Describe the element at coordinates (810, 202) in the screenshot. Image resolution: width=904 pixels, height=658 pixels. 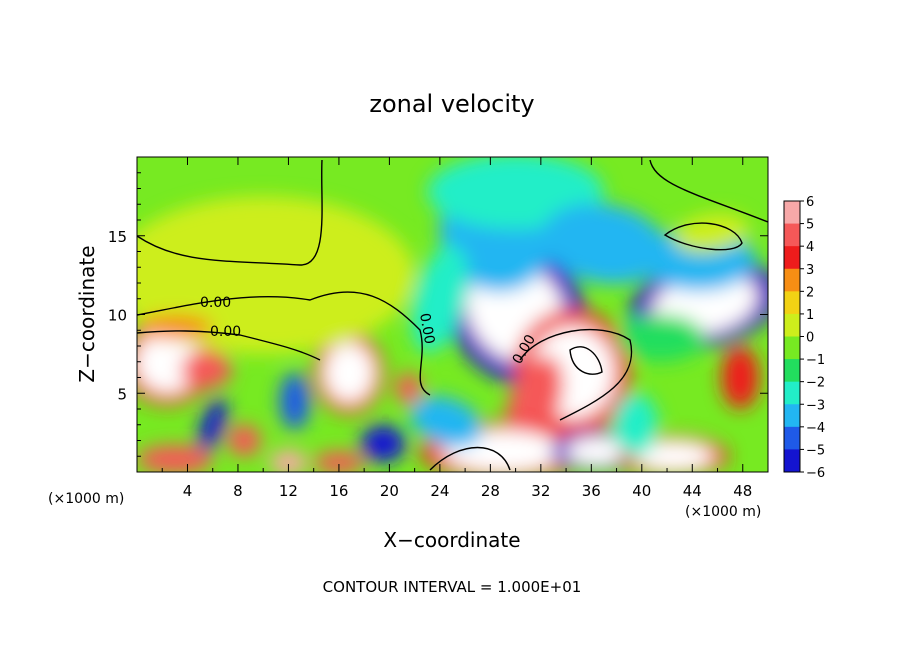
I see `colorbar-label: 6` at that location.